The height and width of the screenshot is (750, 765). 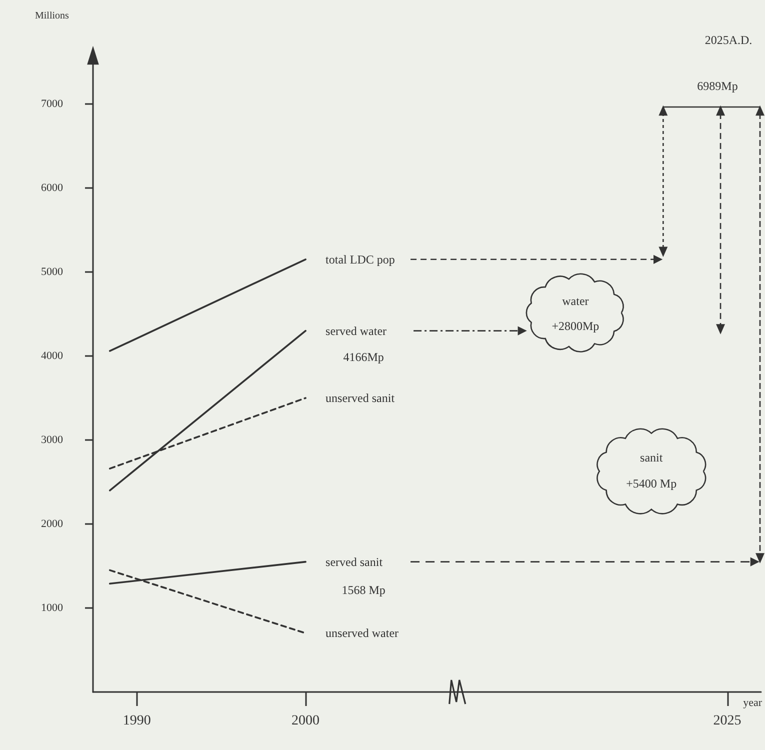 I want to click on y-tick-label: 6000, so click(x=52, y=188).